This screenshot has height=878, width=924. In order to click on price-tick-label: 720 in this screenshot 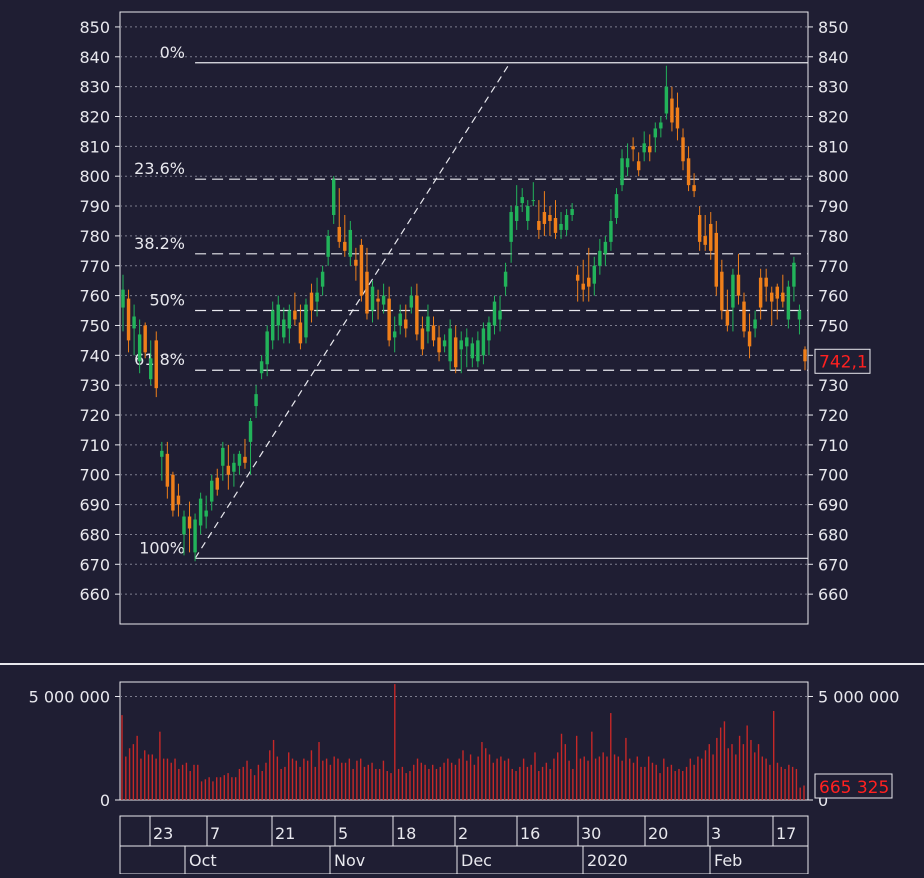, I will do `click(94, 415)`.